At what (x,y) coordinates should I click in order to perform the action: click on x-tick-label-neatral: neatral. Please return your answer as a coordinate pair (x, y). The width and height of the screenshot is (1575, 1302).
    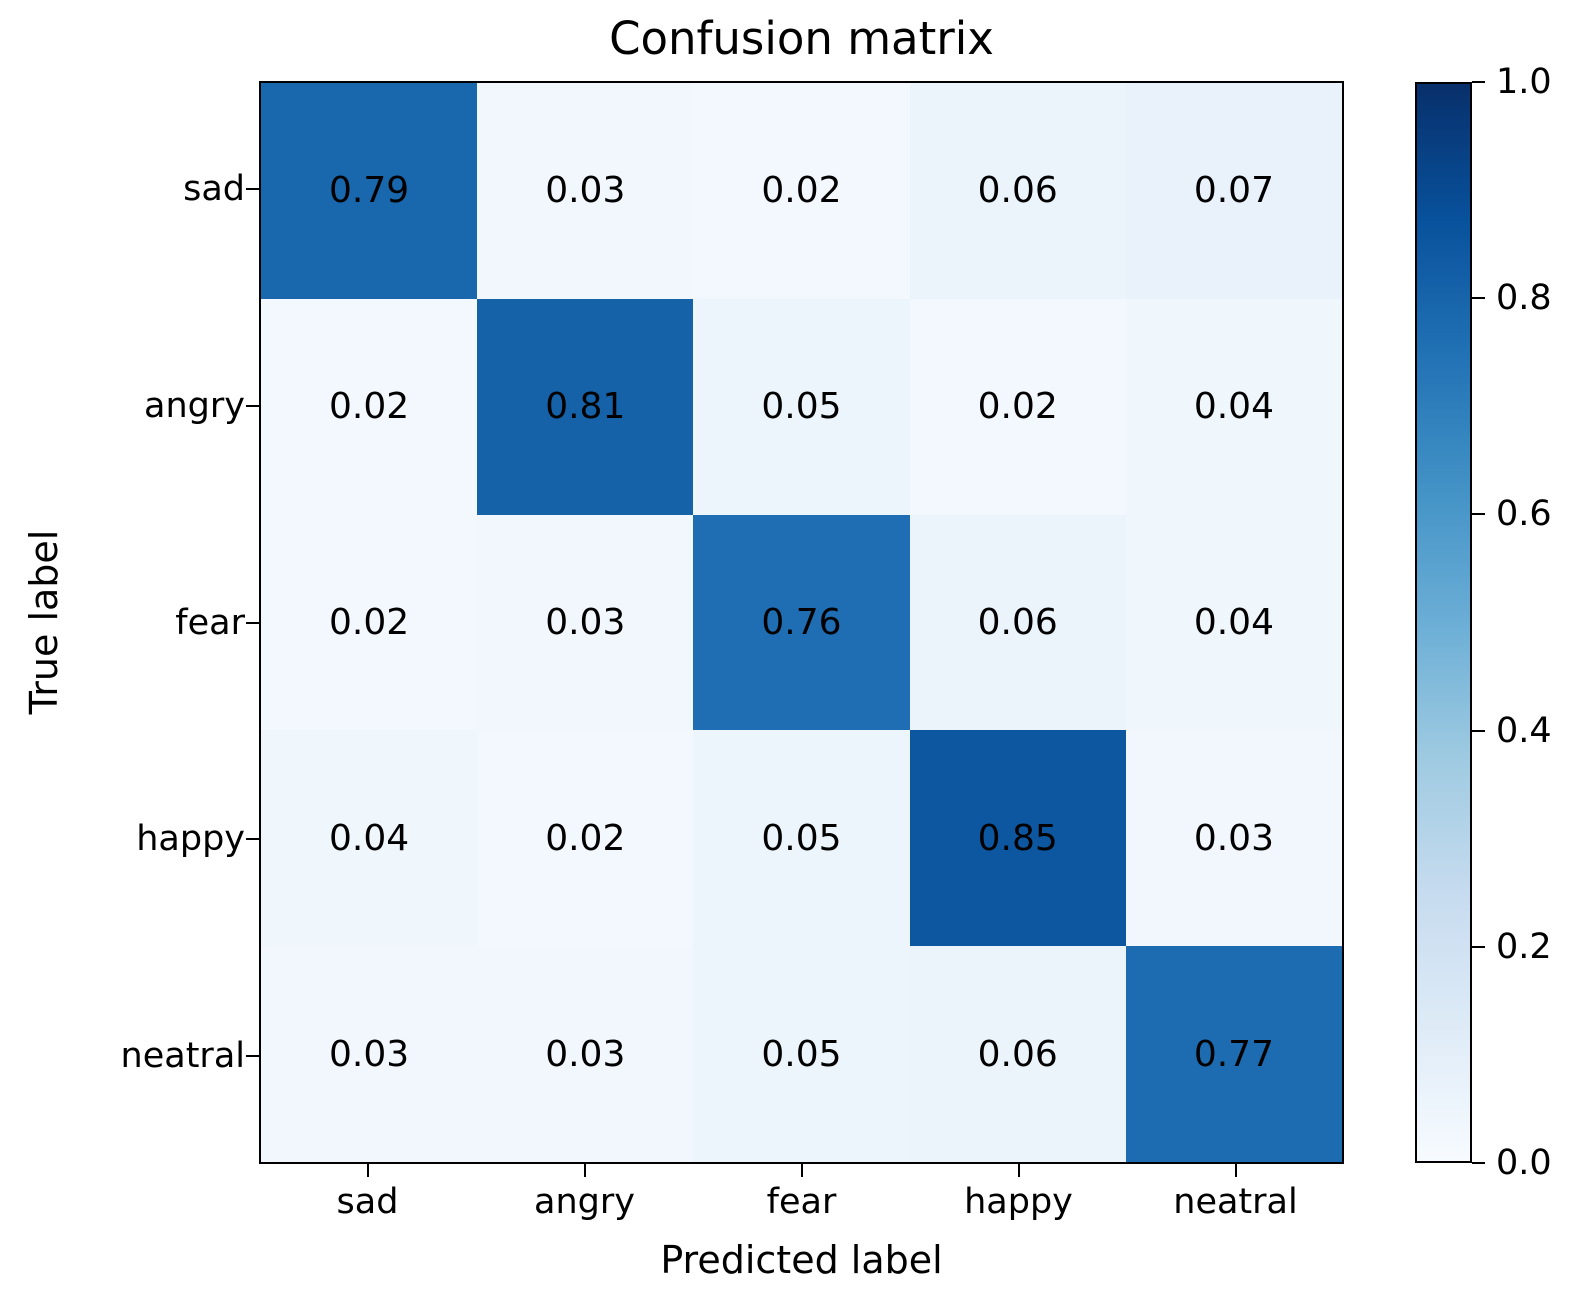
    Looking at the image, I should click on (1235, 1202).